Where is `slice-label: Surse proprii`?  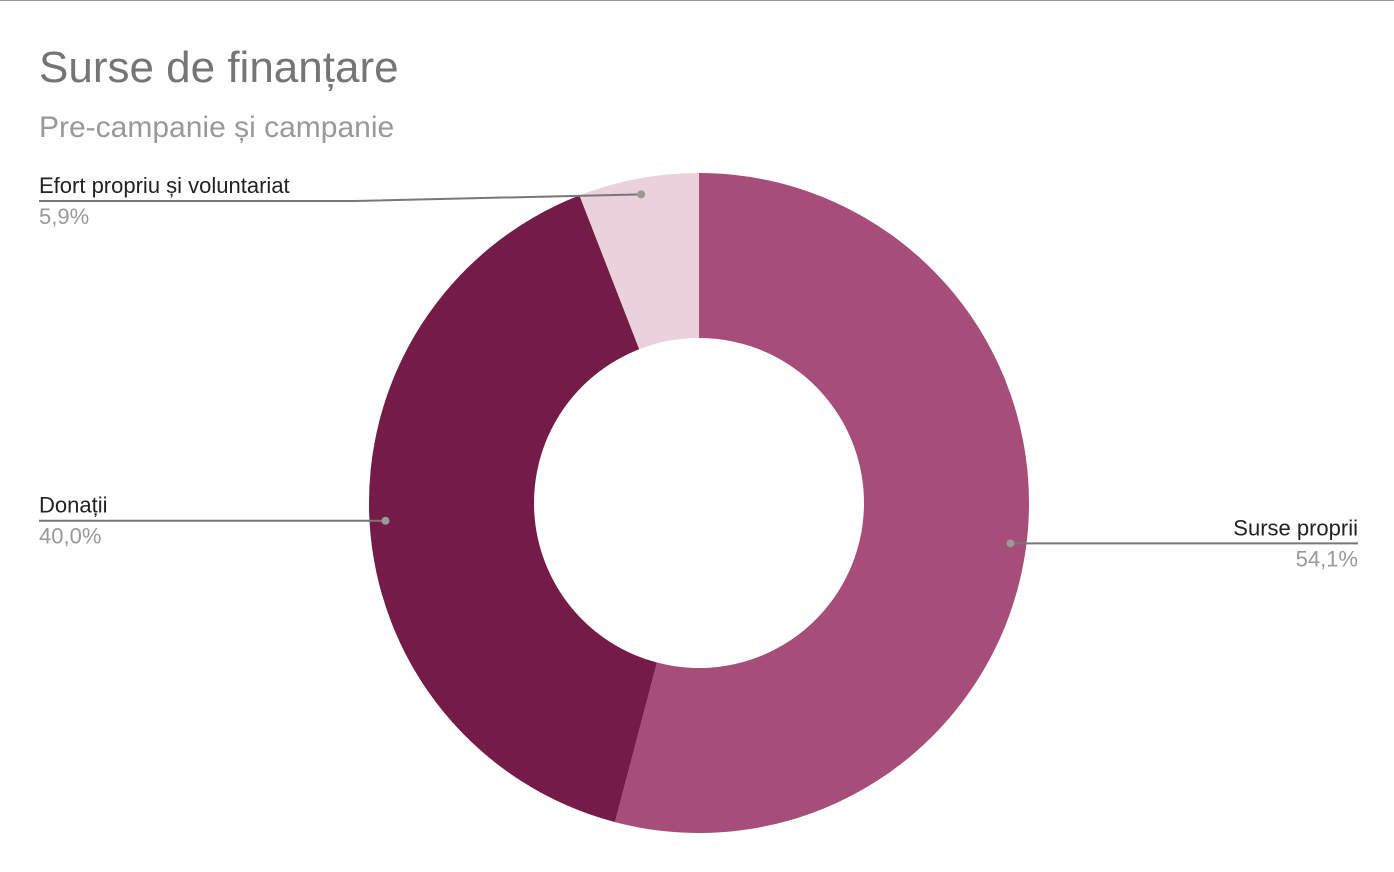 slice-label: Surse proprii is located at coordinates (1295, 527).